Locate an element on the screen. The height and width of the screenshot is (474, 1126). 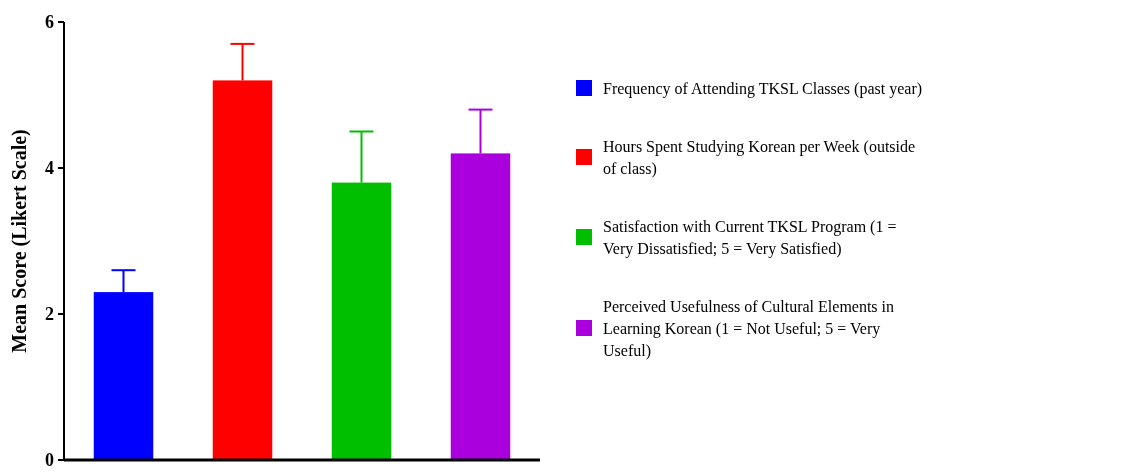
y-tick-label: 0 is located at coordinates (49, 460).